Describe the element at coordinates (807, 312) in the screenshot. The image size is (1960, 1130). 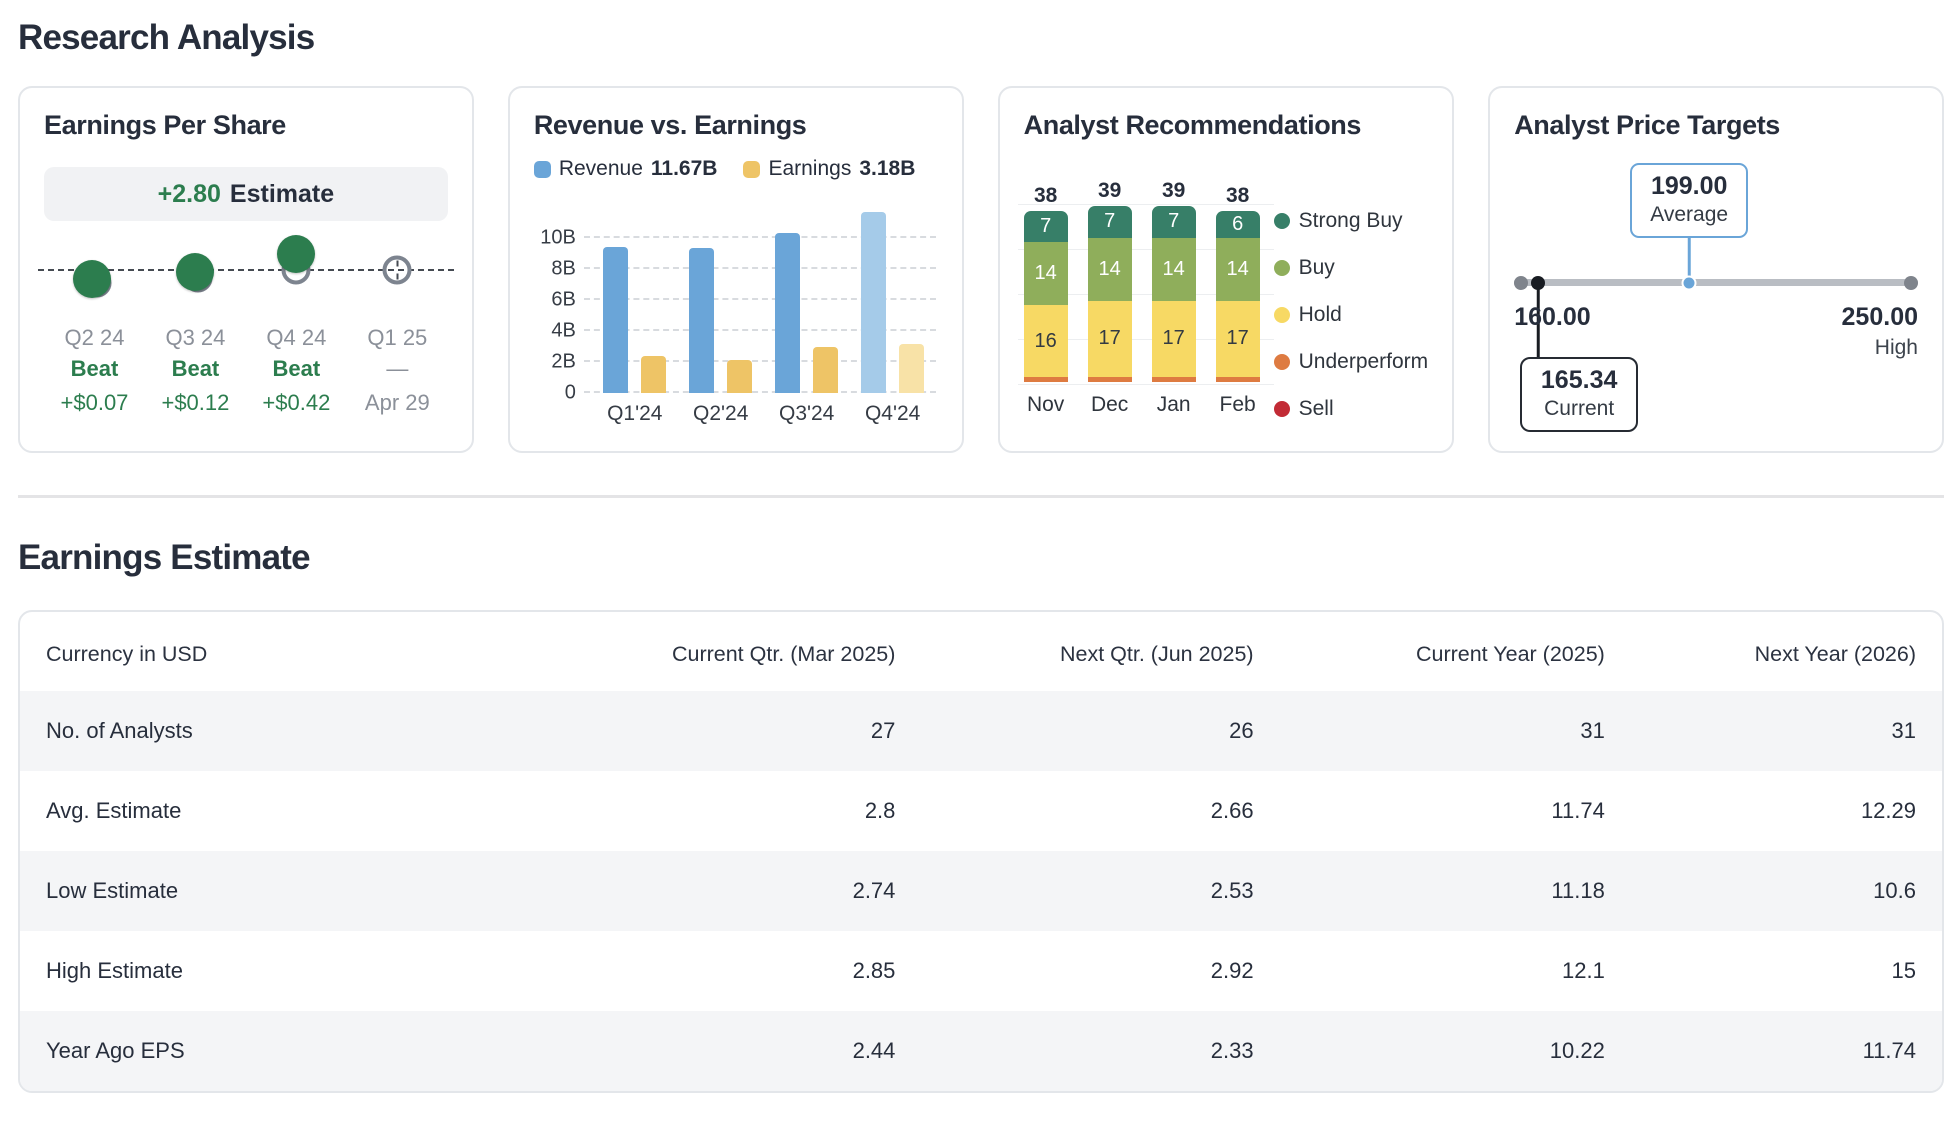
I see `quarter-group: Q3'24` at that location.